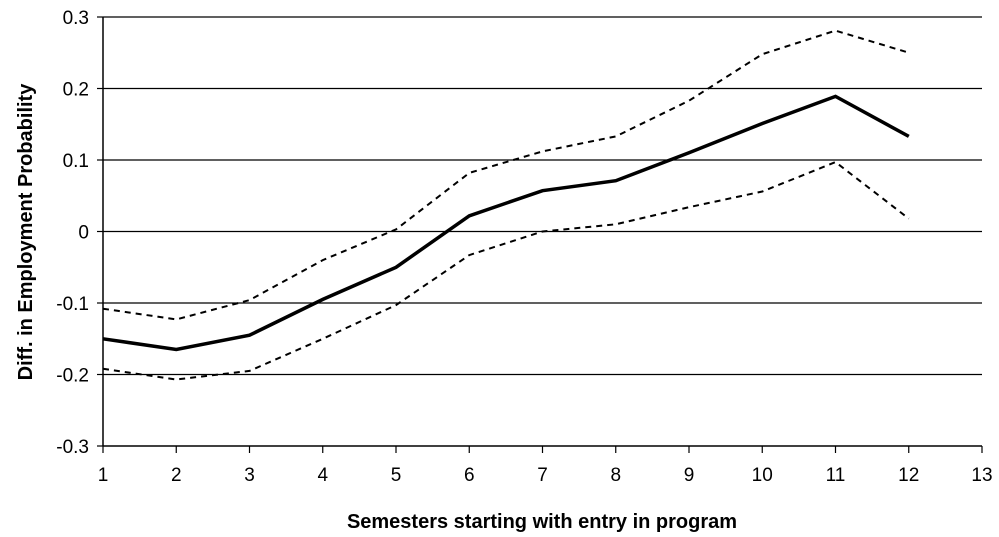  I want to click on x-tick-label: 12, so click(908, 475).